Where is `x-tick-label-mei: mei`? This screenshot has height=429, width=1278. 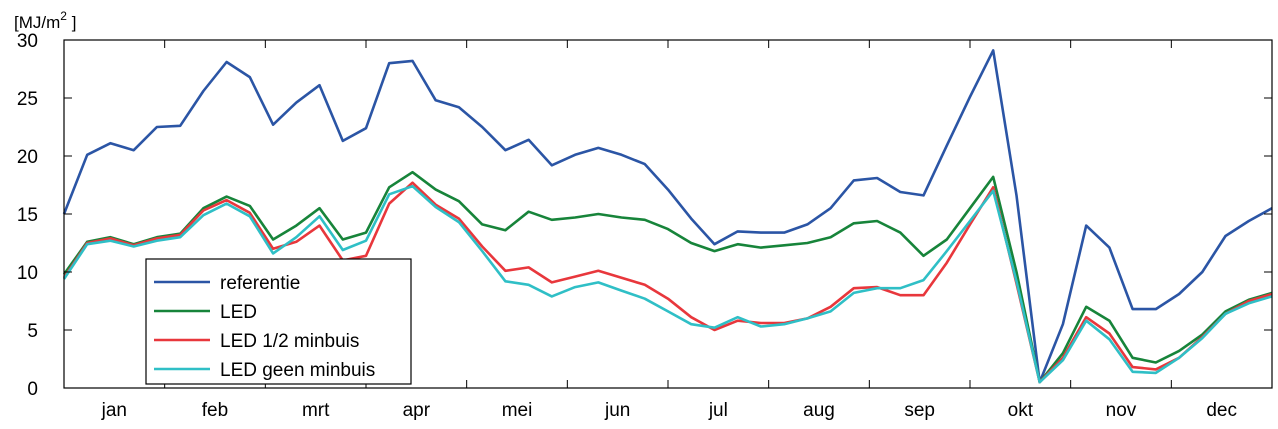 x-tick-label-mei: mei is located at coordinates (517, 410).